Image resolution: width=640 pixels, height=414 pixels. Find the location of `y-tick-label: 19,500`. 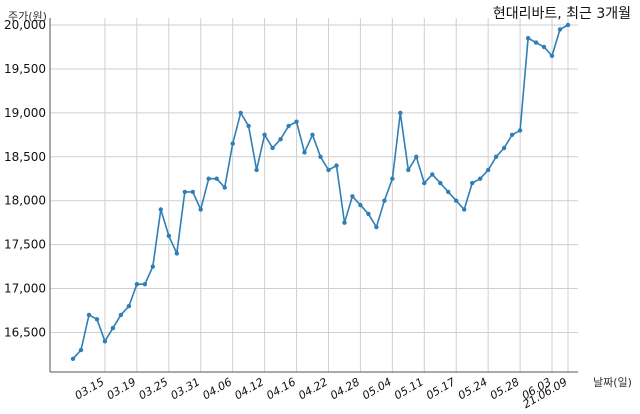

y-tick-label: 19,500 is located at coordinates (25, 69).